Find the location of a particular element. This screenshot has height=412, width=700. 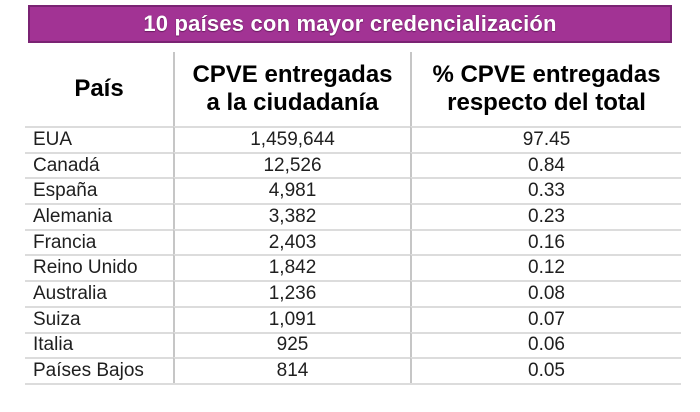

cell-pct: 0.33 is located at coordinates (545, 190).